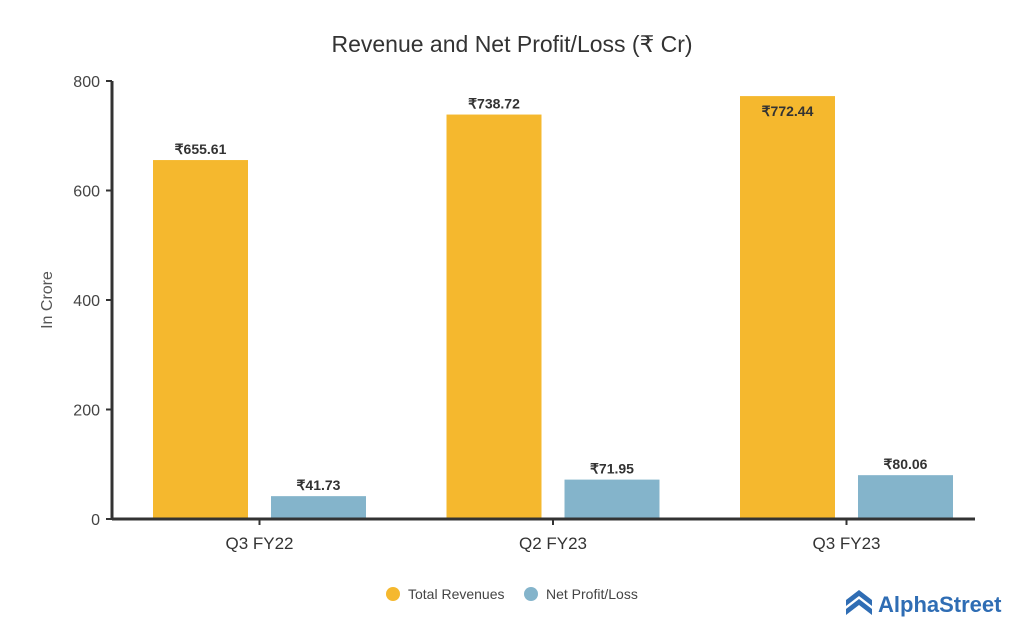 The height and width of the screenshot is (640, 1024). Describe the element at coordinates (86, 192) in the screenshot. I see `y-tick-label: 600` at that location.